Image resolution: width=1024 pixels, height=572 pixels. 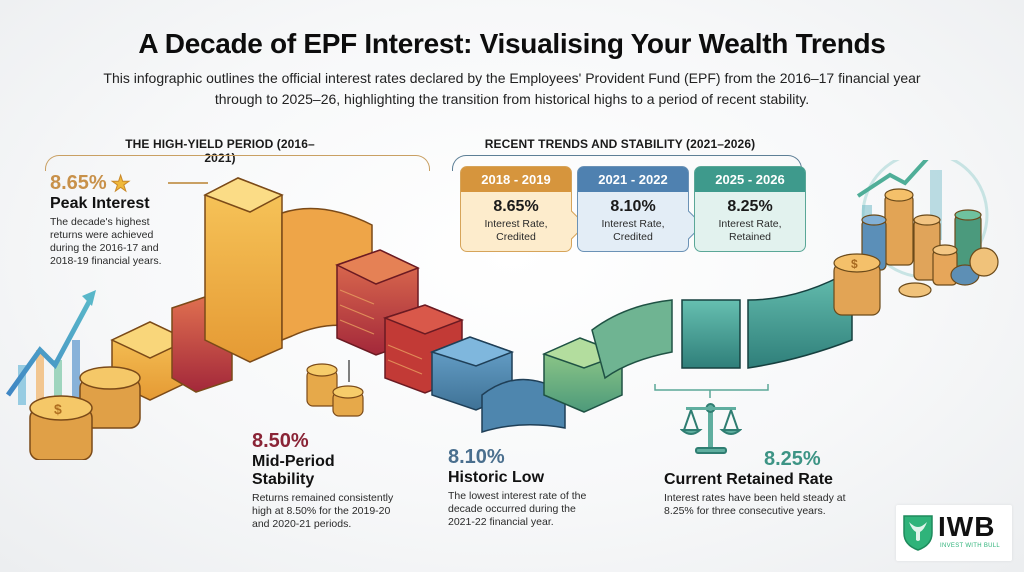 What do you see at coordinates (220, 151) in the screenshot?
I see `high-yield-section-label: THE HIGH-YIELD PERIOD (2016–2021)` at bounding box center [220, 151].